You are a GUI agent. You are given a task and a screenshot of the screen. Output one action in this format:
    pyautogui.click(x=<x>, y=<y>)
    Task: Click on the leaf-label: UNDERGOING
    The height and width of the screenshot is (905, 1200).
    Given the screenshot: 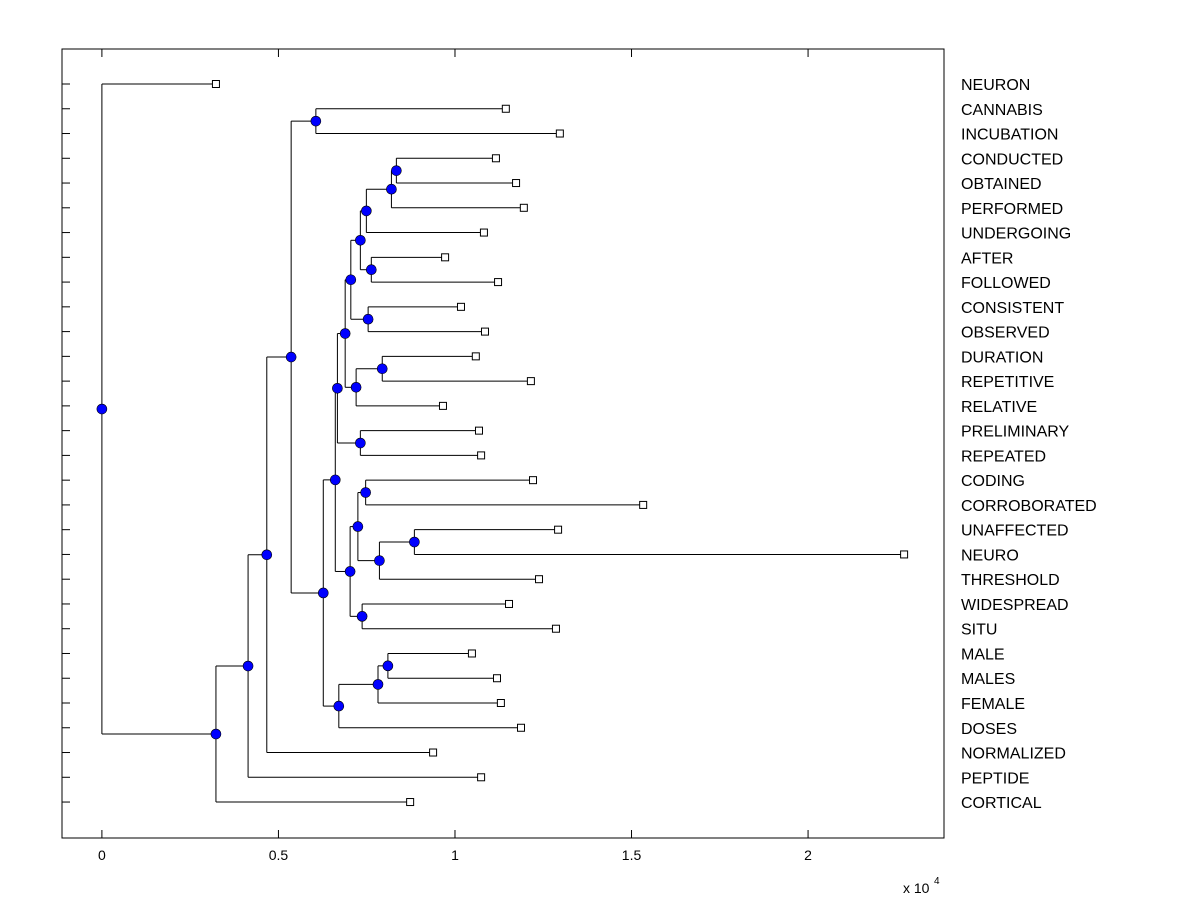 What is the action you would take?
    pyautogui.click(x=1016, y=234)
    